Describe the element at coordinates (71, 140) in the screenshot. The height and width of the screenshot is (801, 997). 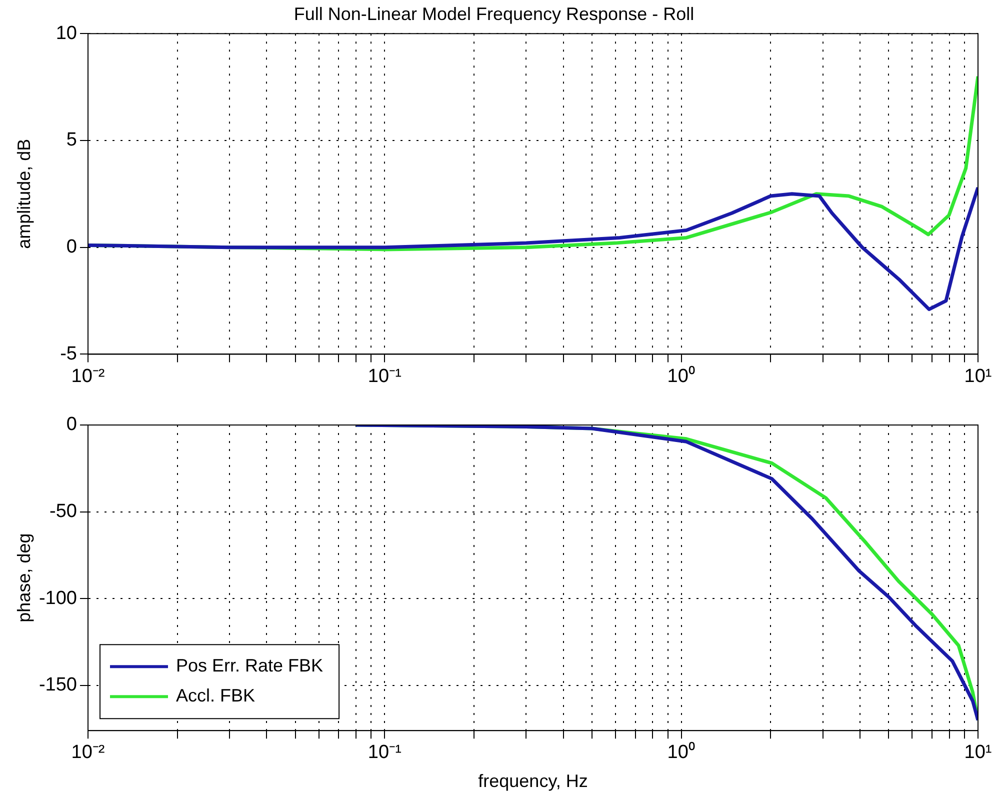
I see `y-tick-label: 5` at that location.